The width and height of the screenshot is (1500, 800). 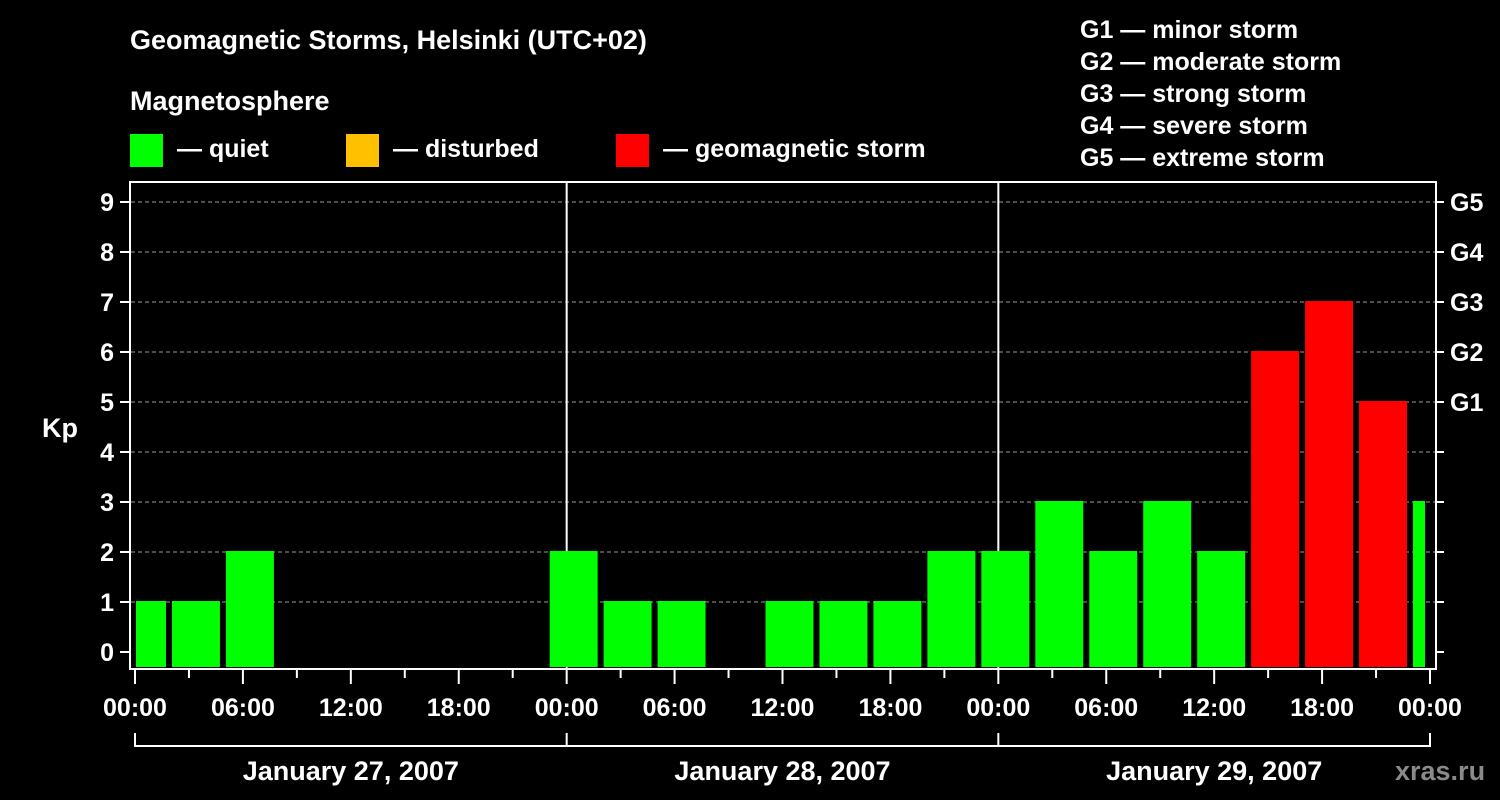 I want to click on date-label: January 27, 2007, so click(x=351, y=771).